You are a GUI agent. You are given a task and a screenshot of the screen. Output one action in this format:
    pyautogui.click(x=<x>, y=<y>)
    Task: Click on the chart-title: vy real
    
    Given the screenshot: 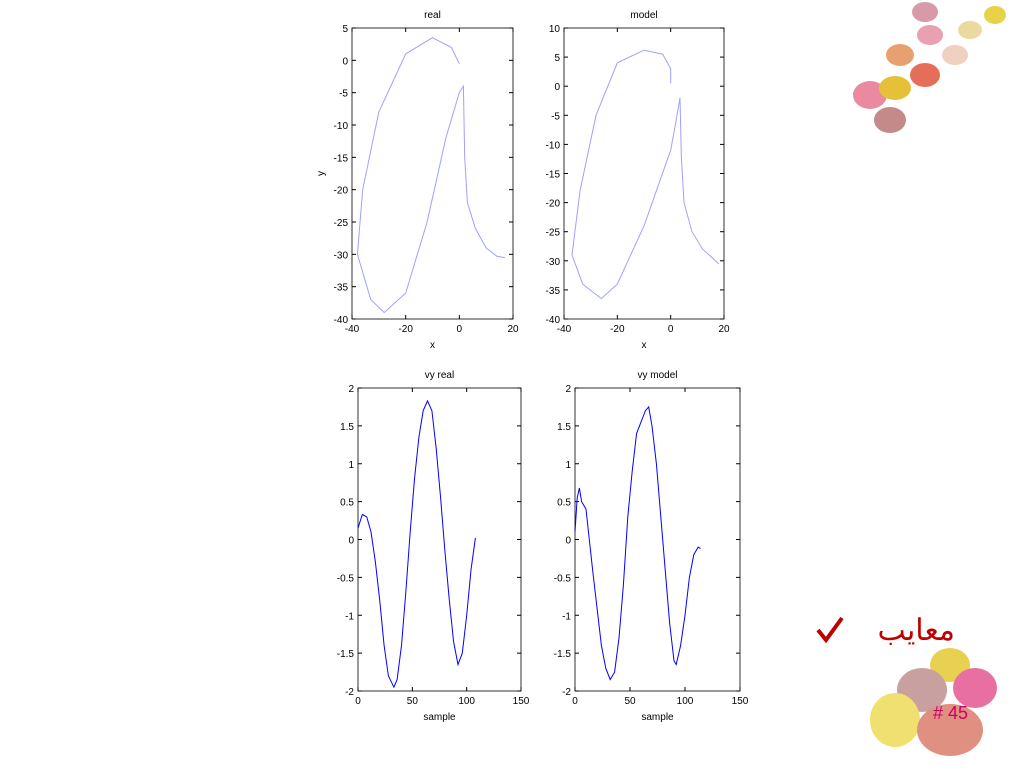 What is the action you would take?
    pyautogui.click(x=439, y=375)
    